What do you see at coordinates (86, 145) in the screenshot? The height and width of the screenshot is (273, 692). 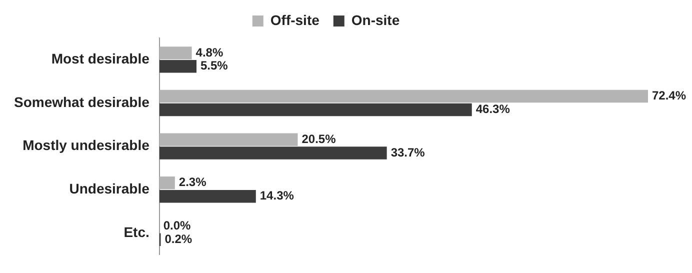 I see `y-tick-label: Mostly undesirable` at bounding box center [86, 145].